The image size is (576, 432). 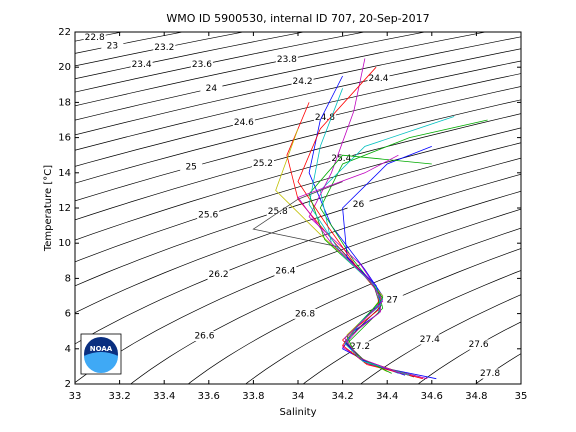 I want to click on contour-label: 26, so click(x=359, y=205).